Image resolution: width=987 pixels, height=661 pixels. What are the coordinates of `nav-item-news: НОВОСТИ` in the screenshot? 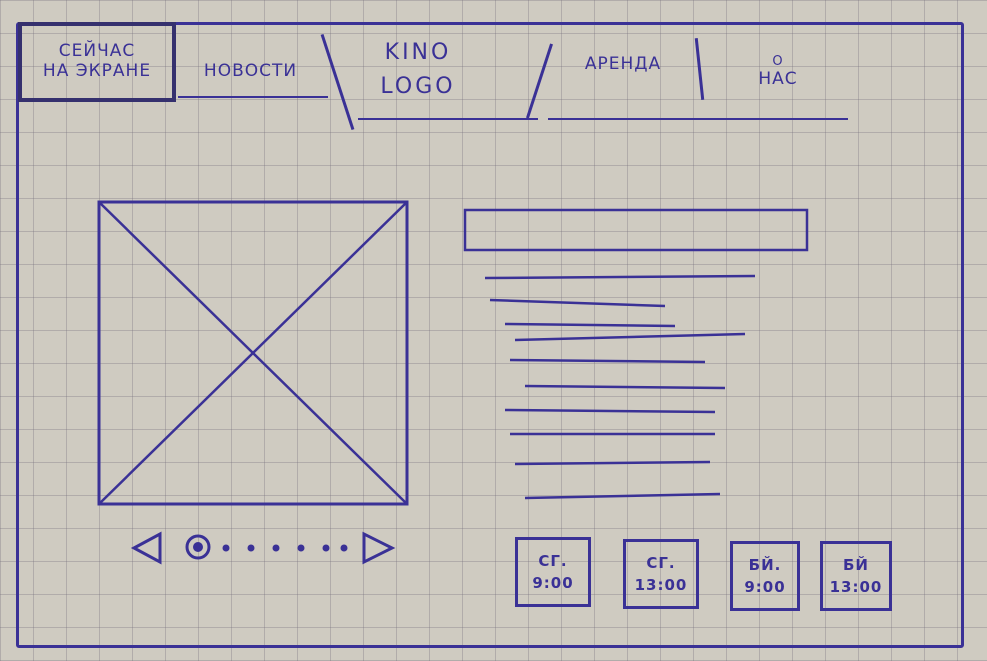 It's located at (250, 72).